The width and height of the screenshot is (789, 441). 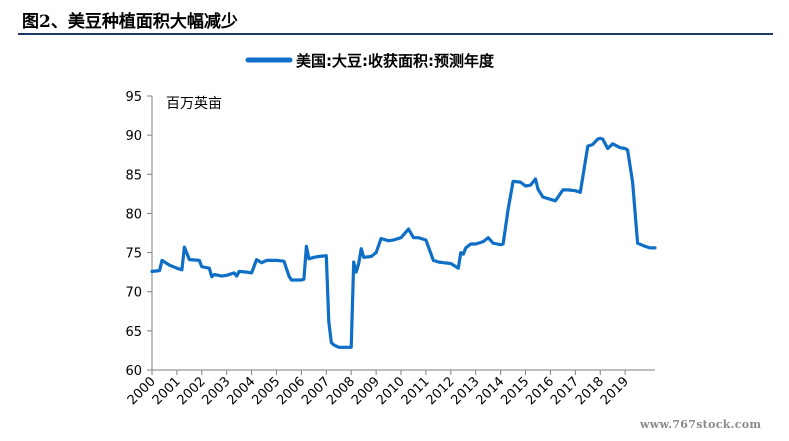 What do you see at coordinates (490, 391) in the screenshot?
I see `x-tick-label: 2014` at bounding box center [490, 391].